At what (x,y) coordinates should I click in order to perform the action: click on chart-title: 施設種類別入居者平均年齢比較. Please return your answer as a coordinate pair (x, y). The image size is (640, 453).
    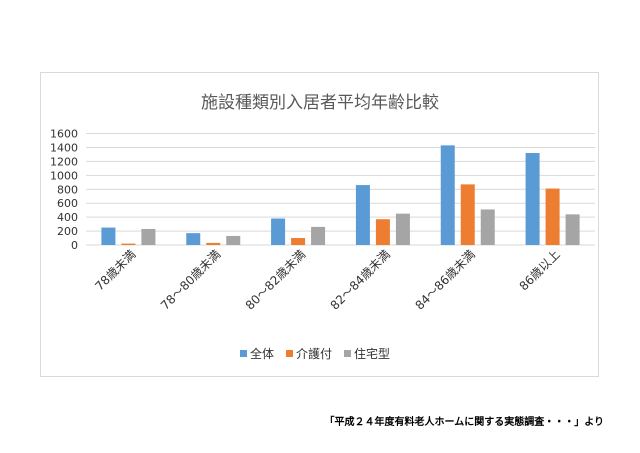
    Looking at the image, I should click on (320, 103).